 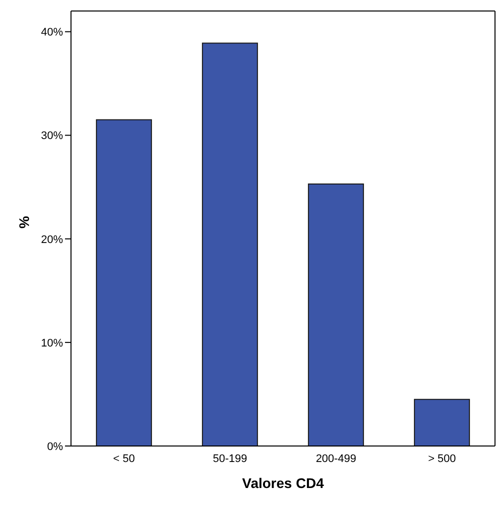 I want to click on x-tick-label: 200-499, so click(x=336, y=458).